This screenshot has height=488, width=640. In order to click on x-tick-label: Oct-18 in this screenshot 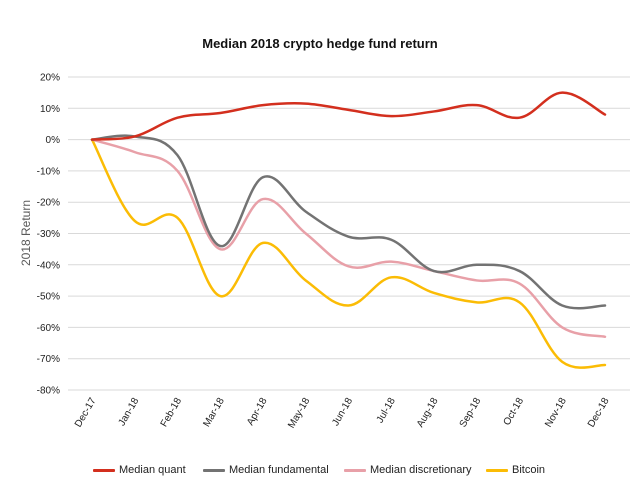, I will do `click(514, 412)`.